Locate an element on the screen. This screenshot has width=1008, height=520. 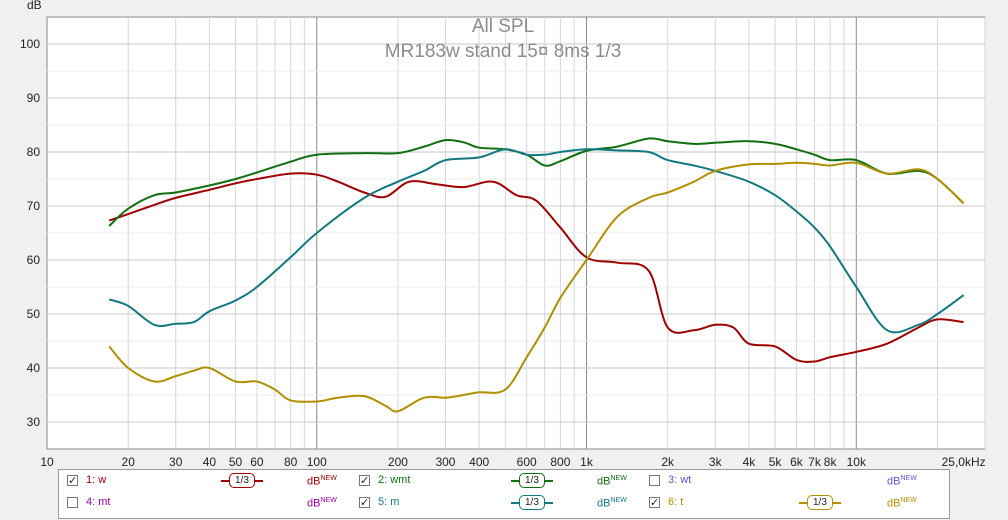
x-tick-label: 400 is located at coordinates (479, 462).